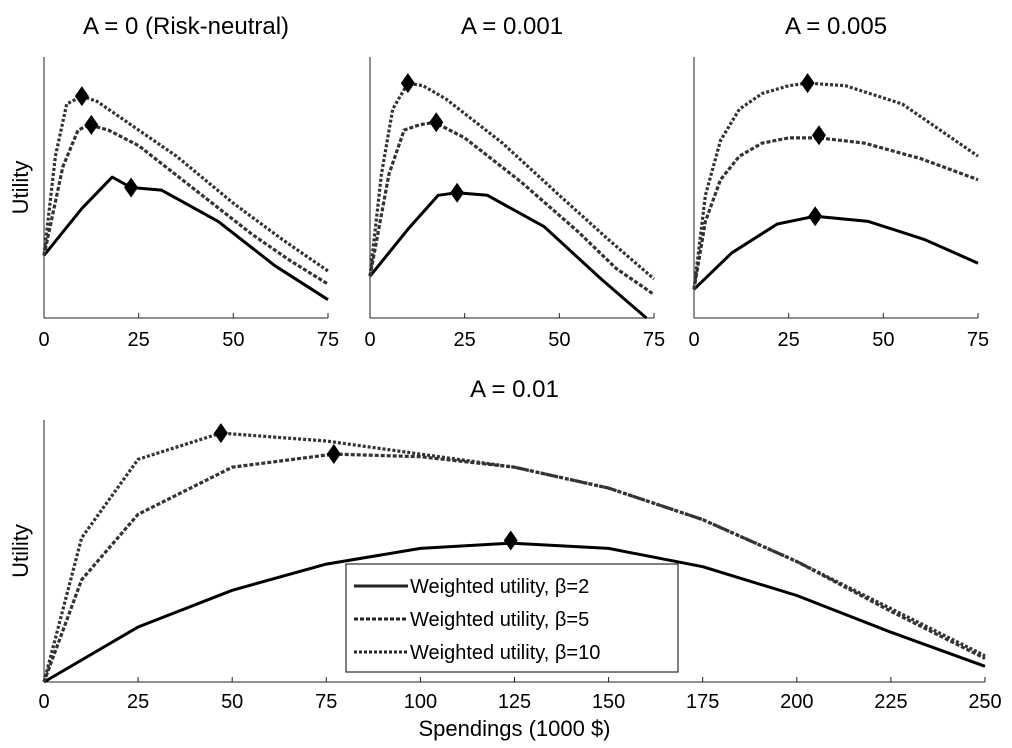  What do you see at coordinates (514, 702) in the screenshot?
I see `x-tick-label: 125` at bounding box center [514, 702].